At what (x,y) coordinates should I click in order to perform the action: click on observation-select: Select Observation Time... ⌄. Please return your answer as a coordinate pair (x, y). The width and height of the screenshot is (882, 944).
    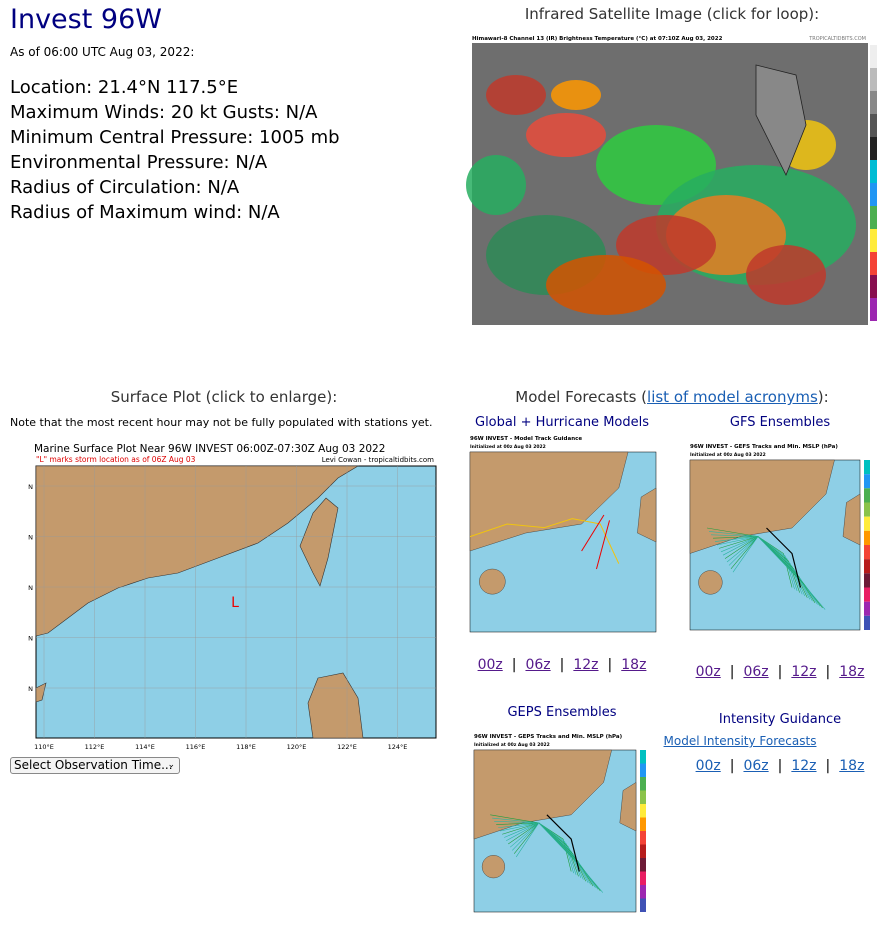
    Looking at the image, I should click on (95, 765).